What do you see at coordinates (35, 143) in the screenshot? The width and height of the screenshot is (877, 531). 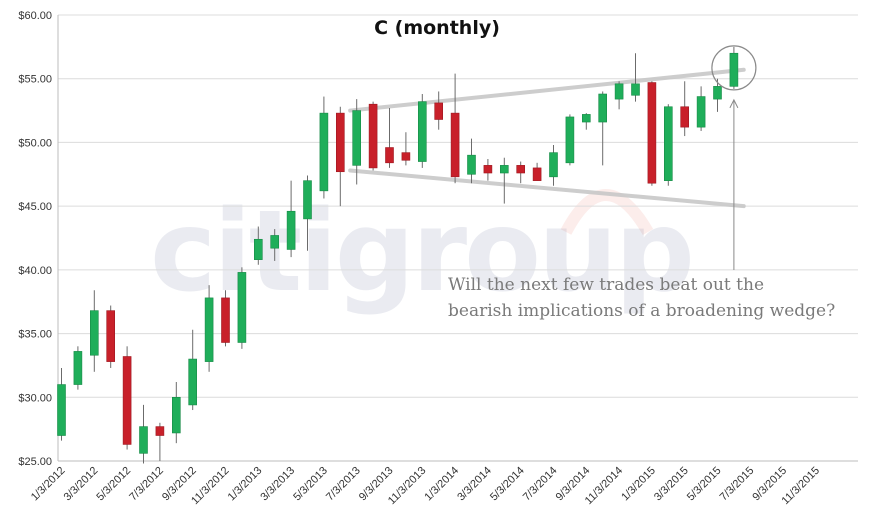 I see `y-tick-label: $50.00` at bounding box center [35, 143].